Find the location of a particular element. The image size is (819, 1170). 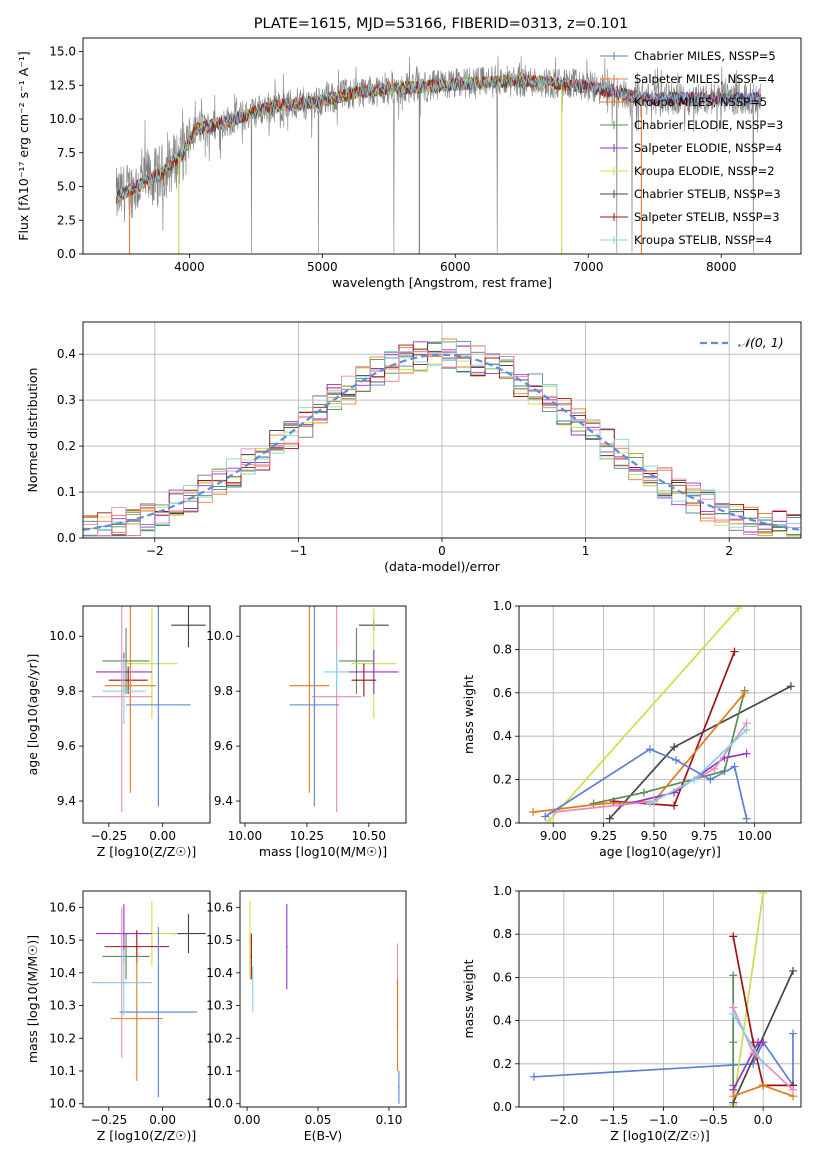

x-axis-label: (data-model)/error is located at coordinates (442, 566).